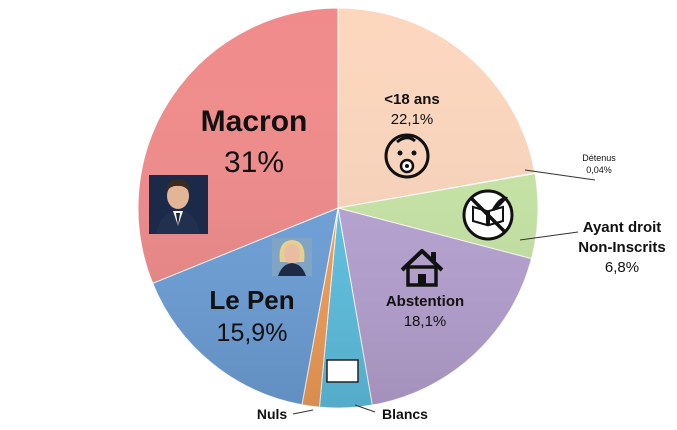 The height and width of the screenshot is (430, 677). I want to click on blancs-leader-line, so click(365, 408).